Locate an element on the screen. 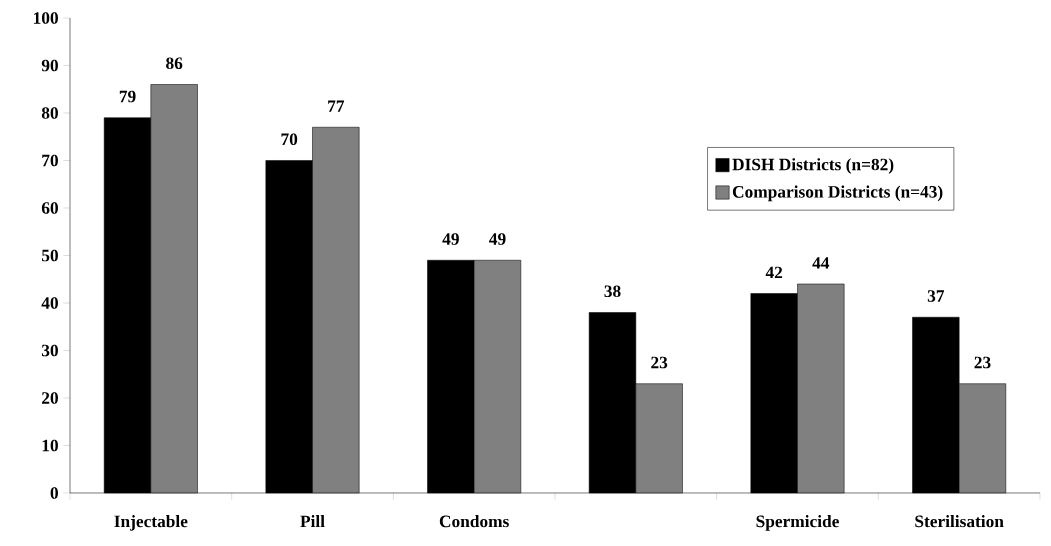  y-tick-label: 100 is located at coordinates (46, 18).